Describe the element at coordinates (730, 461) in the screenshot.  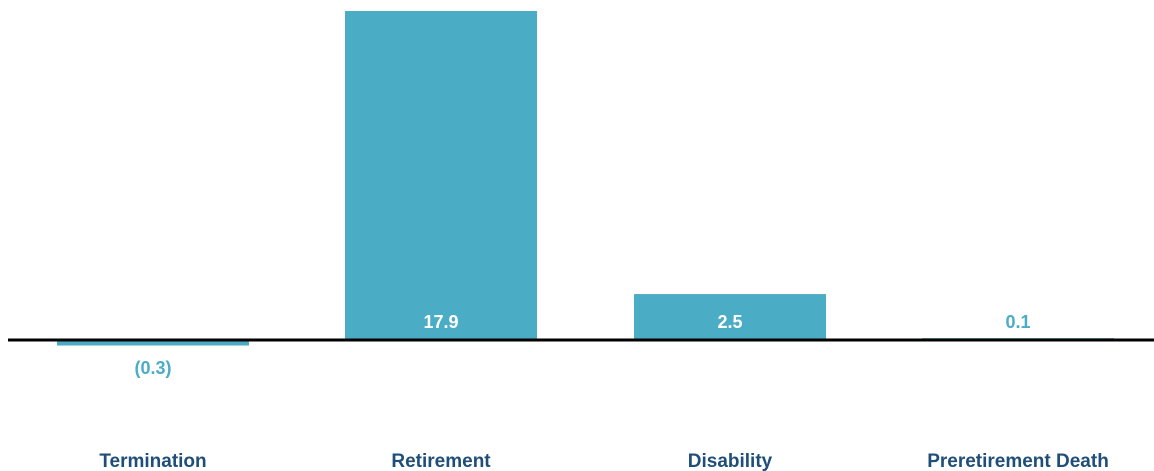
I see `category-label-disability: Disability` at that location.